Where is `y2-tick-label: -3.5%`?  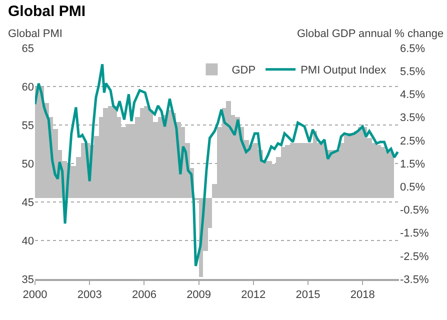
y2-tick-label: -3.5% is located at coordinates (414, 280).